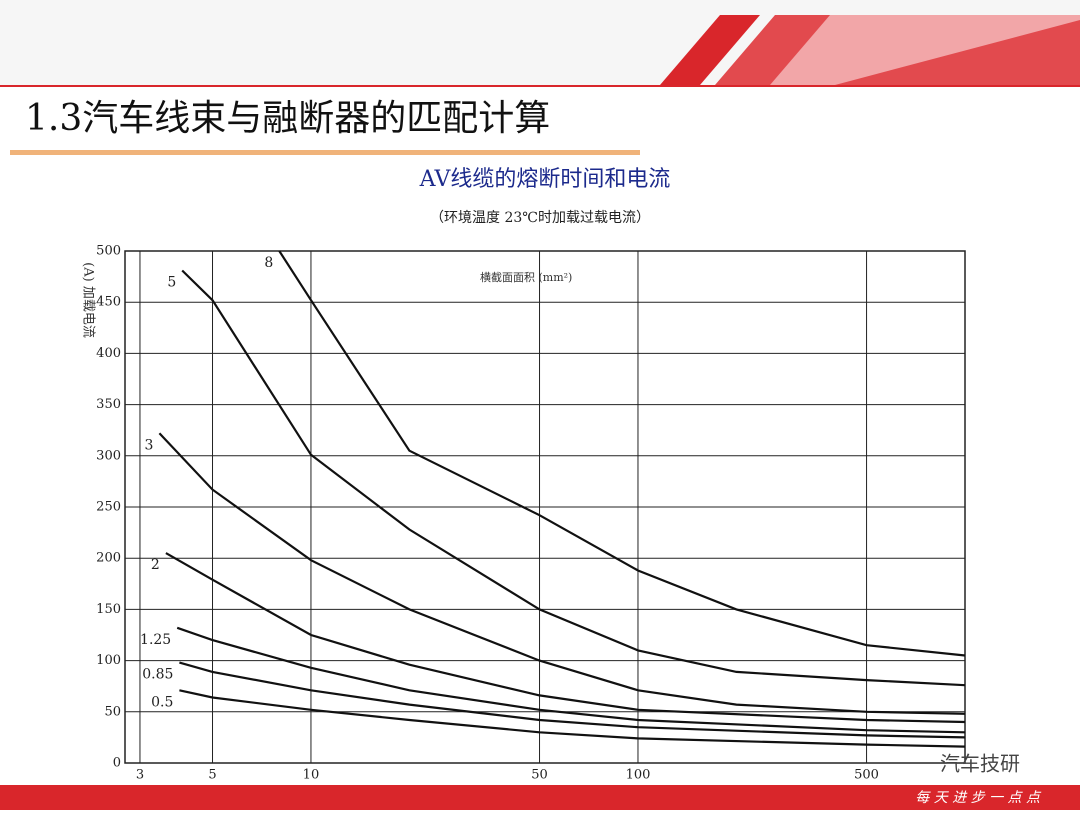  I want to click on y-tick-label: 0, so click(117, 763).